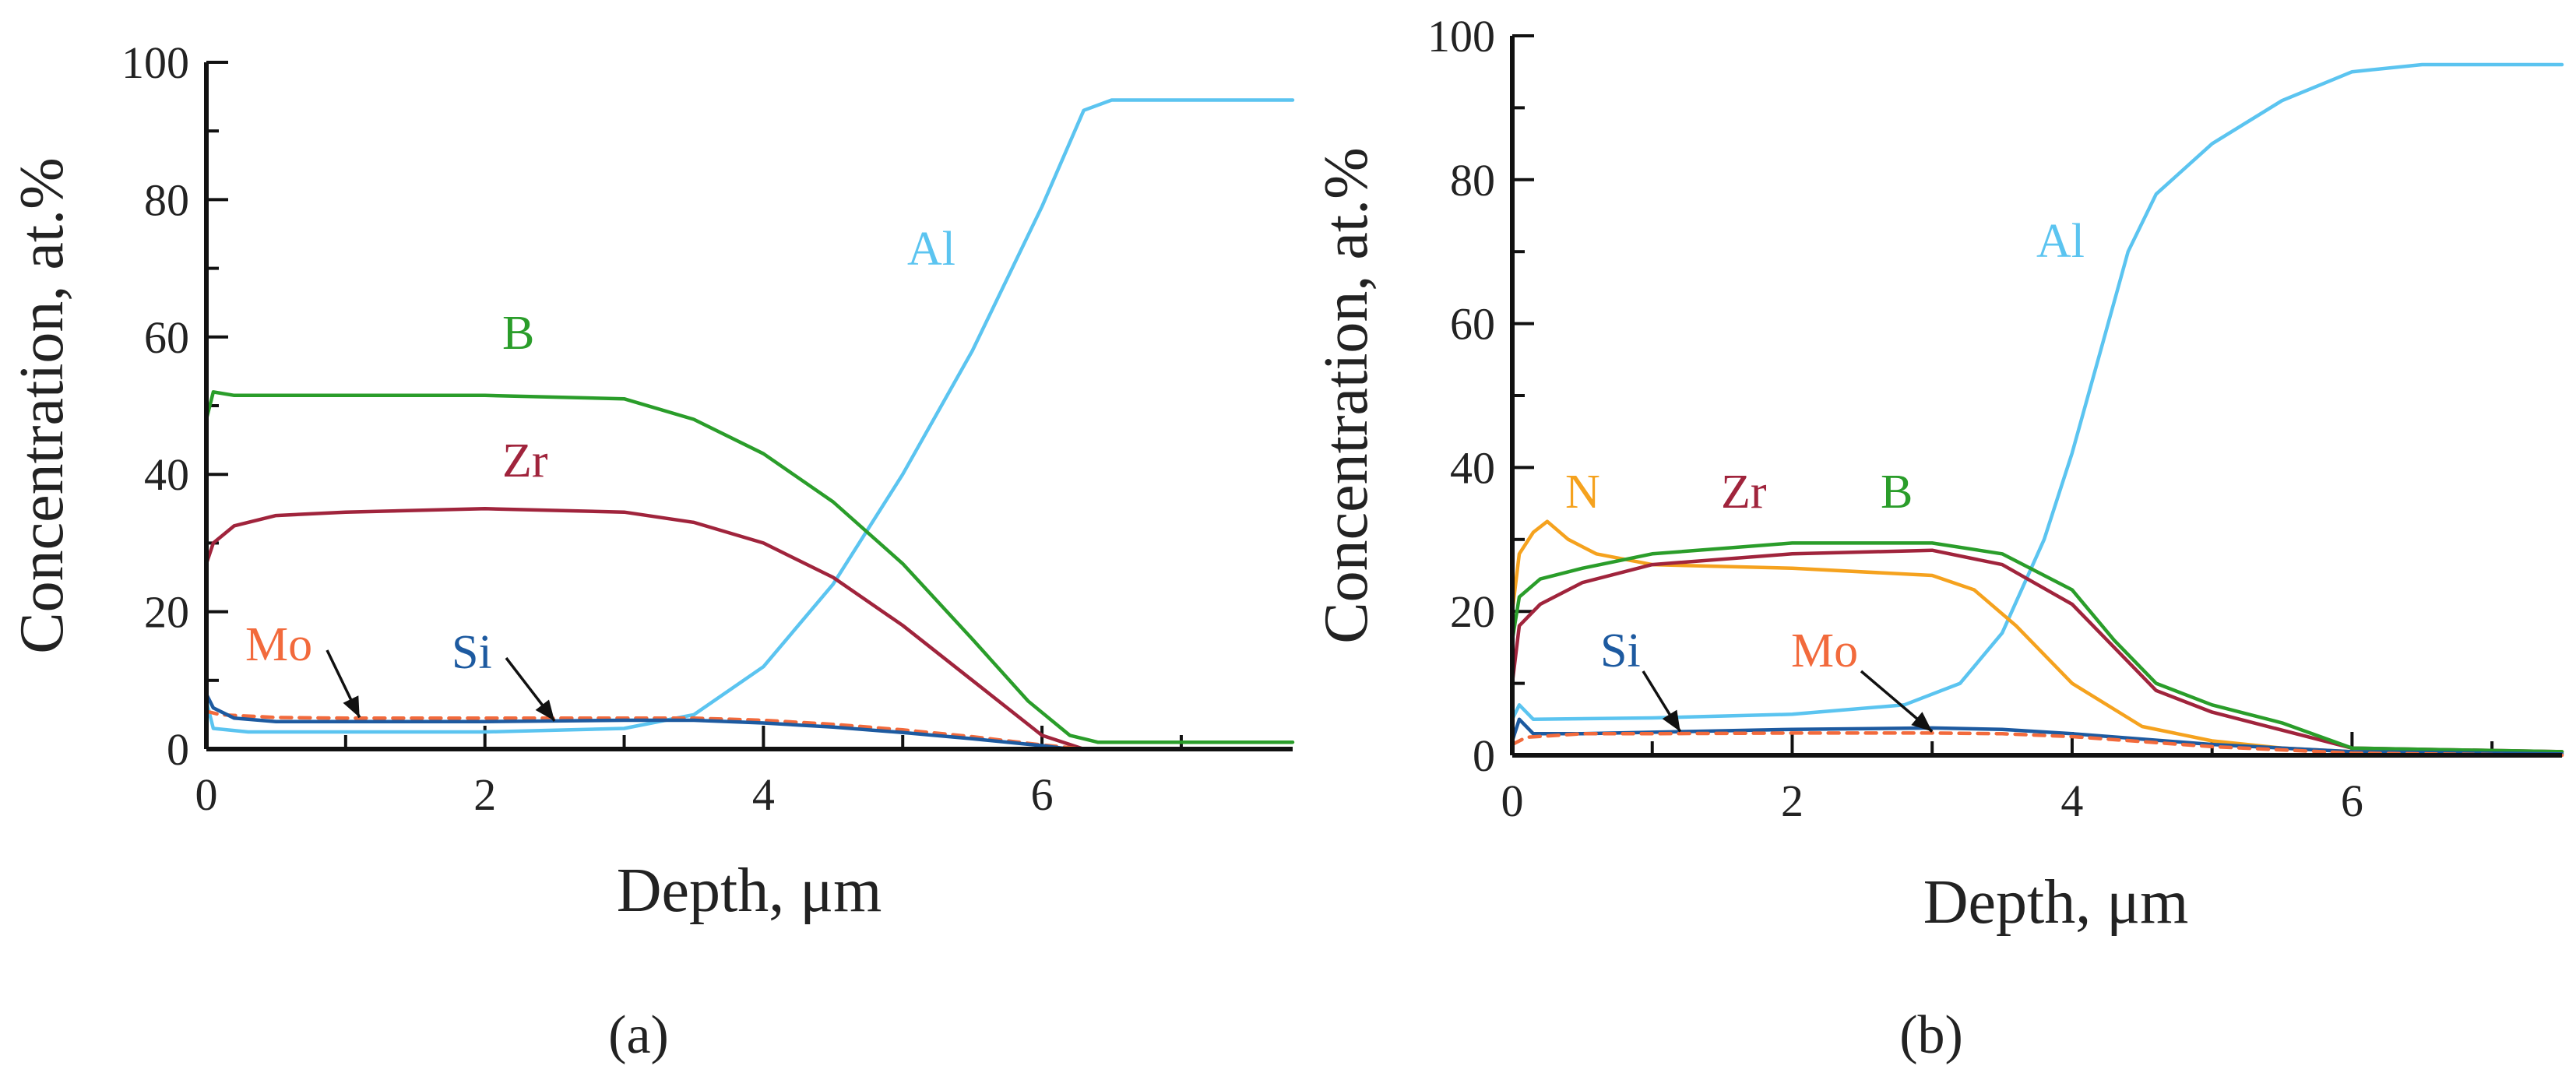 Image resolution: width=2576 pixels, height=1087 pixels. What do you see at coordinates (1792, 801) in the screenshot?
I see `panel-b-xtick-label: 2` at bounding box center [1792, 801].